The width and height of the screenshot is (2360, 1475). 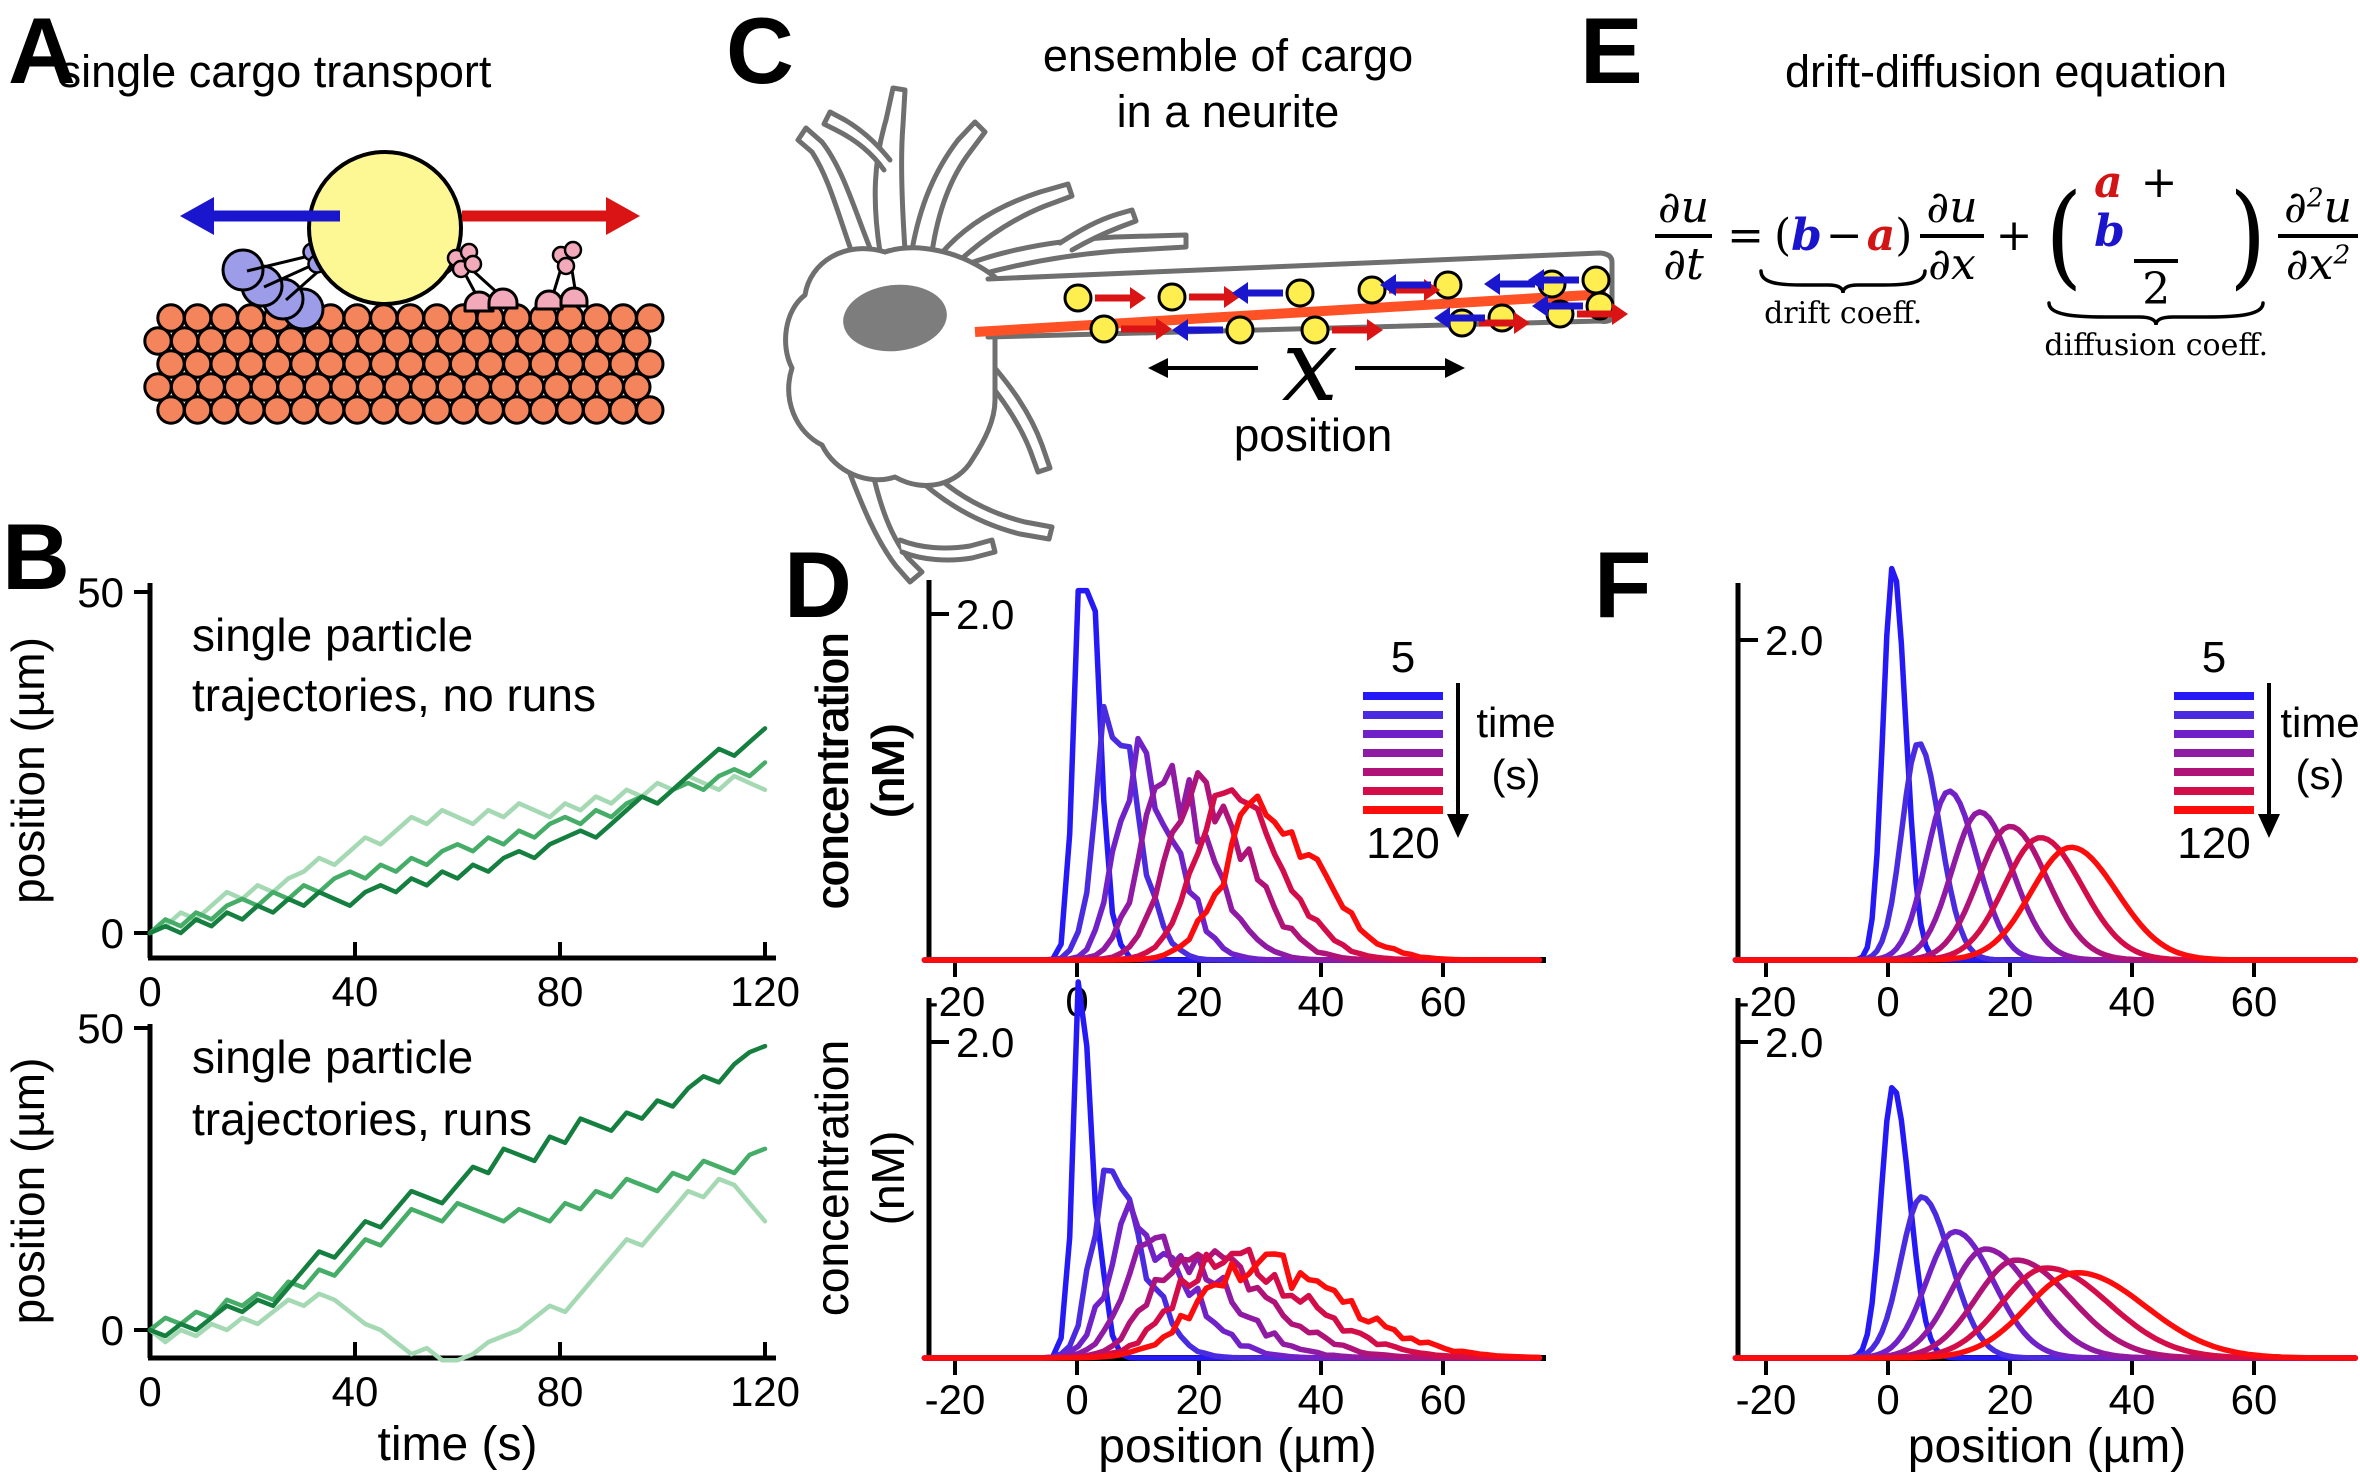 I want to click on x-arrow-right-icon-head, so click(x=1455, y=368).